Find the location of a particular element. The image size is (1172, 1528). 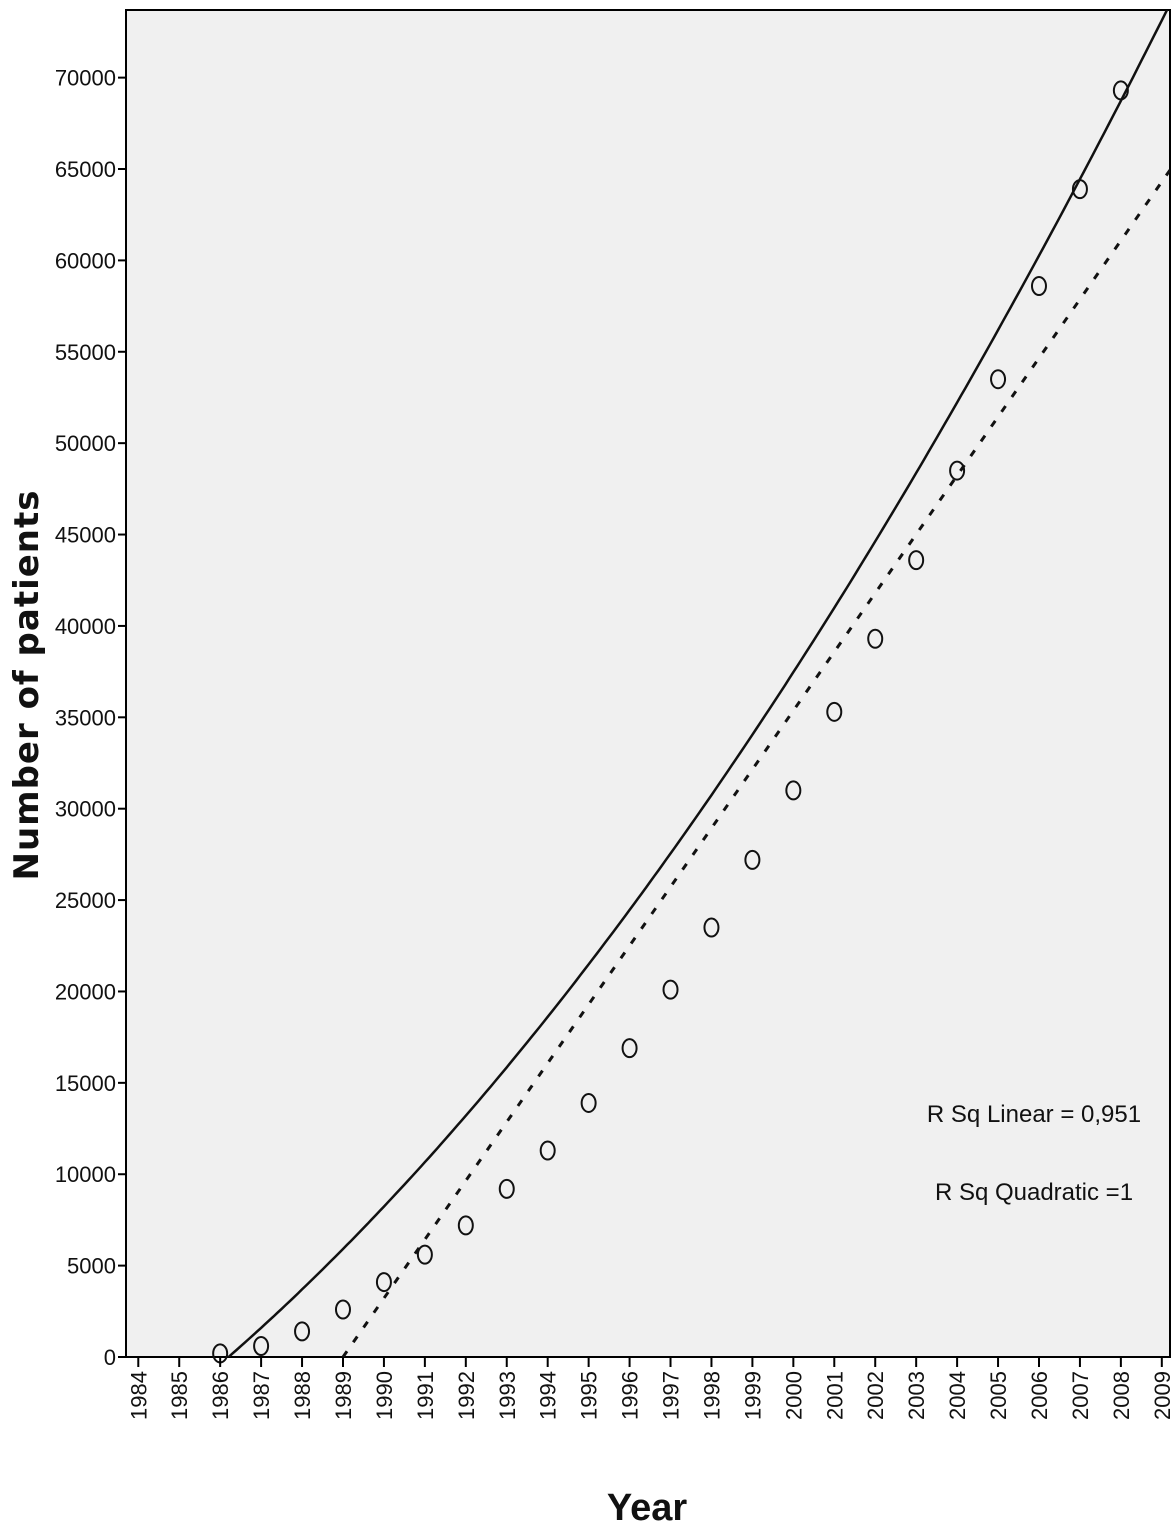

y-tick-label: 25000 is located at coordinates (85, 900).